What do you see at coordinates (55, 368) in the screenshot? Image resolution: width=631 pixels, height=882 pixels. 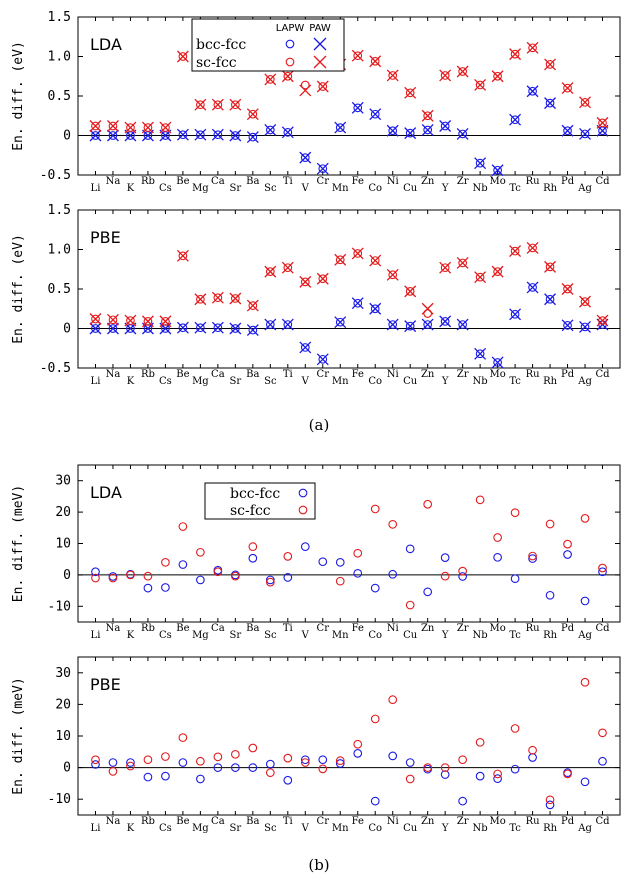 I see `y-tick-label: -0.5` at bounding box center [55, 368].